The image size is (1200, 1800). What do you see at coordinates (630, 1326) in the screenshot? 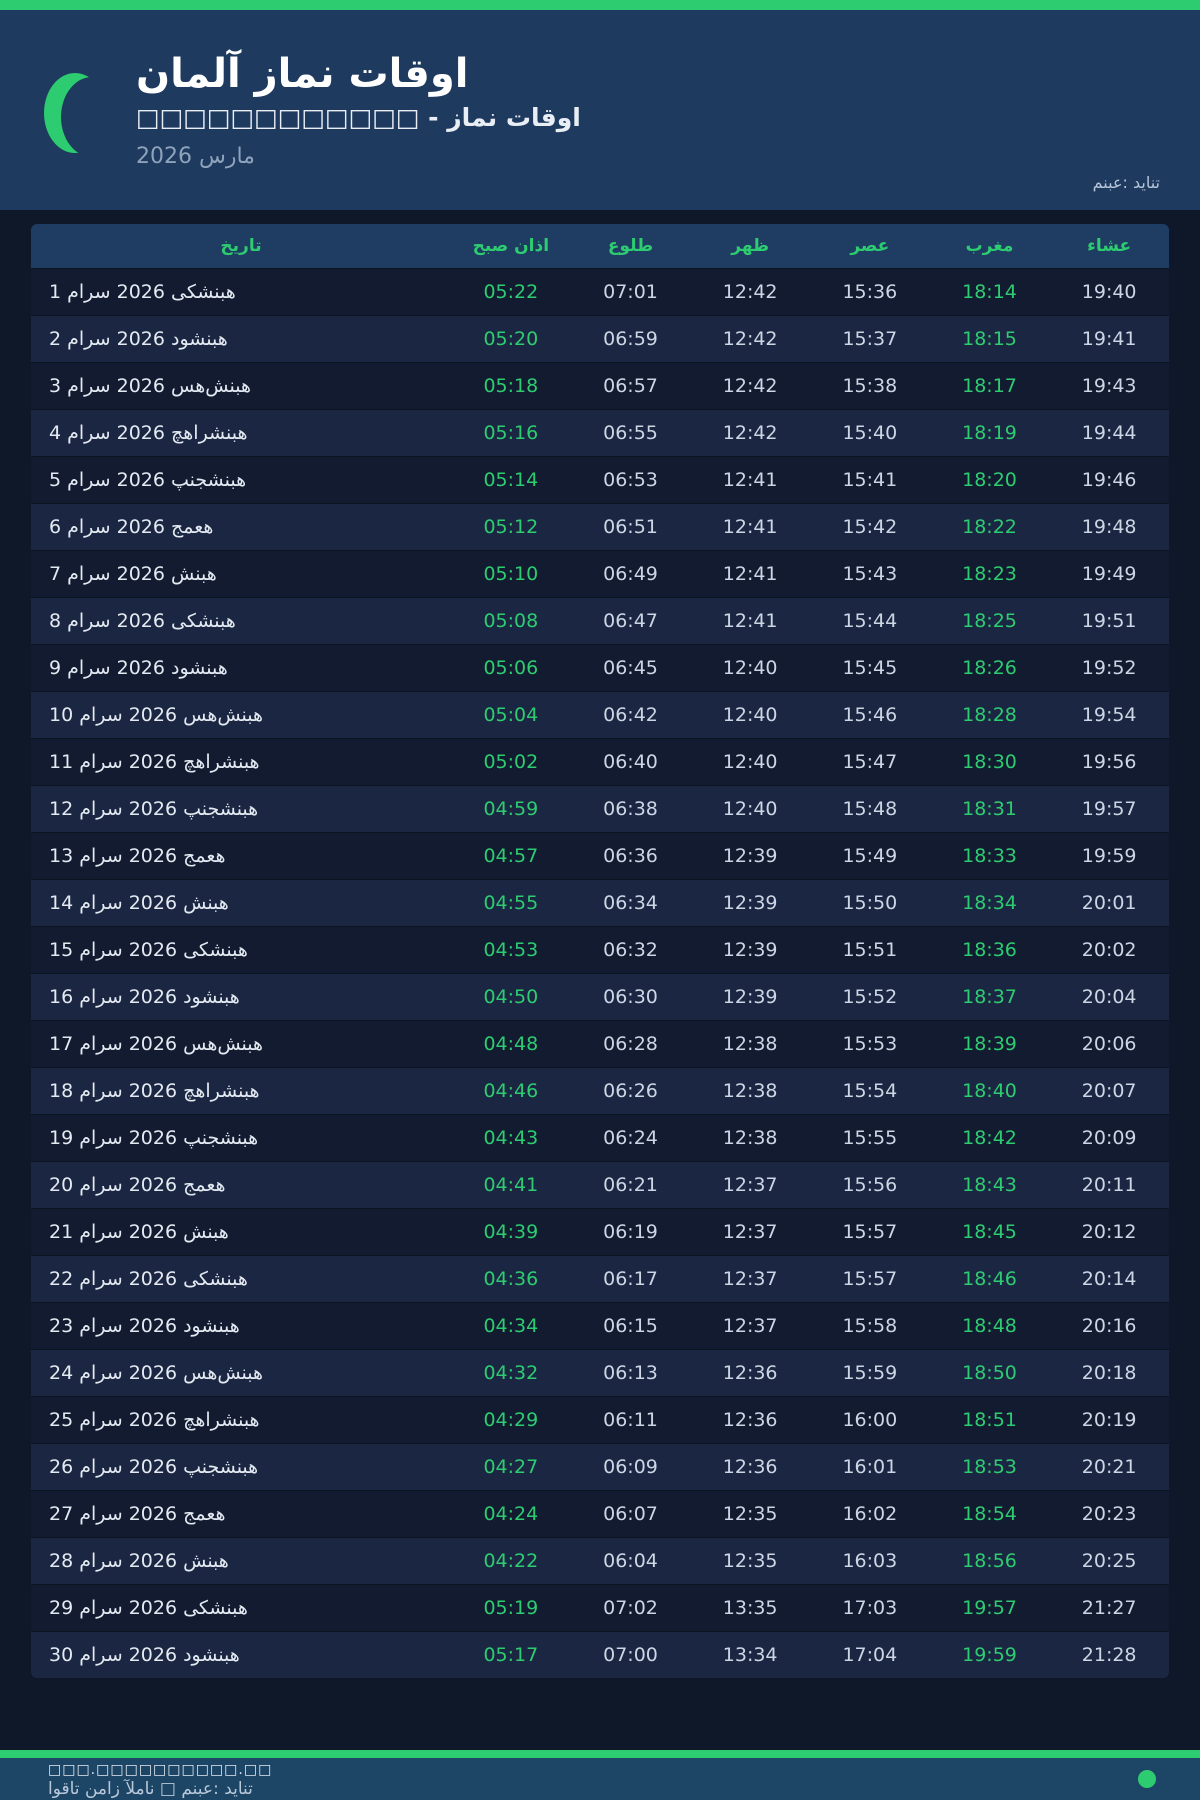
I see `cell-sunrise: 06:15` at bounding box center [630, 1326].